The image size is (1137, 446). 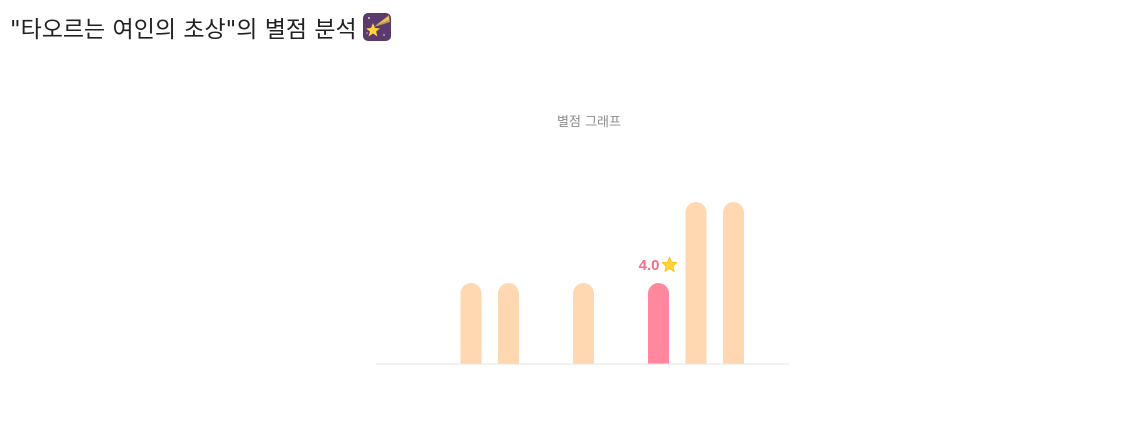 I want to click on bar-highlight, so click(x=658, y=323).